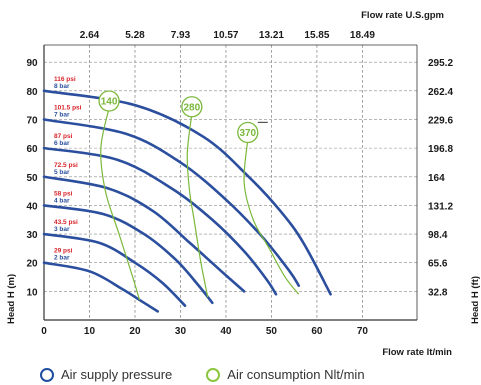  I want to click on bottom-axis-title: Flow rate lt/min, so click(417, 352).